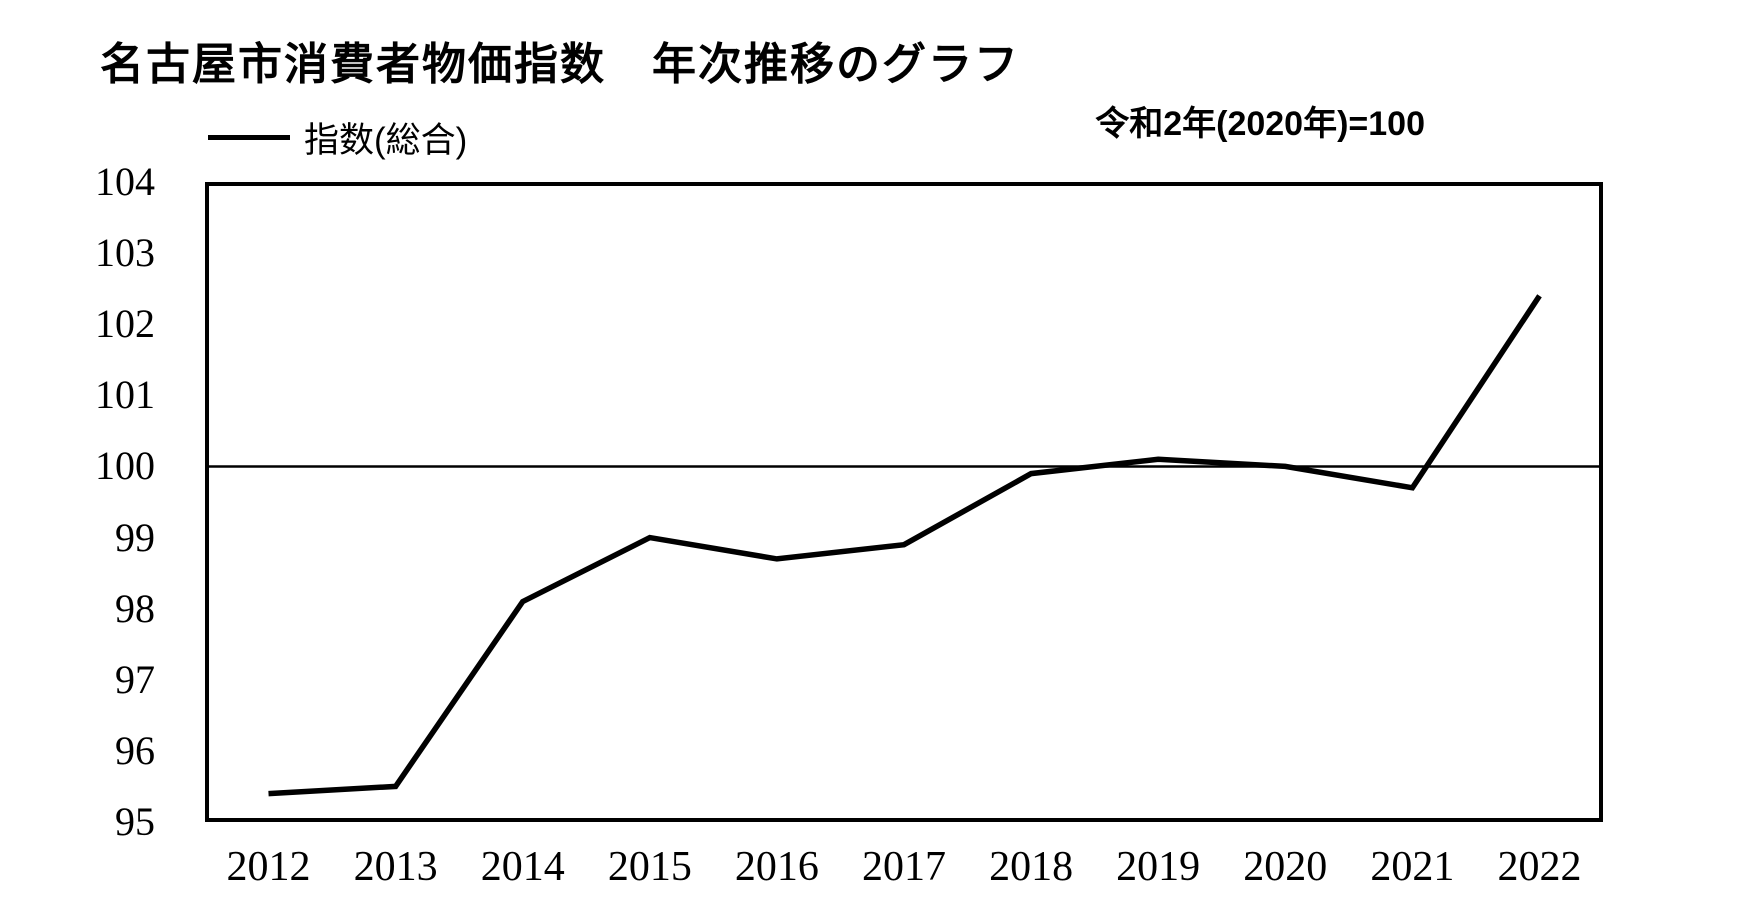 The height and width of the screenshot is (905, 1749). I want to click on x-tick-label: 2016, so click(776, 867).